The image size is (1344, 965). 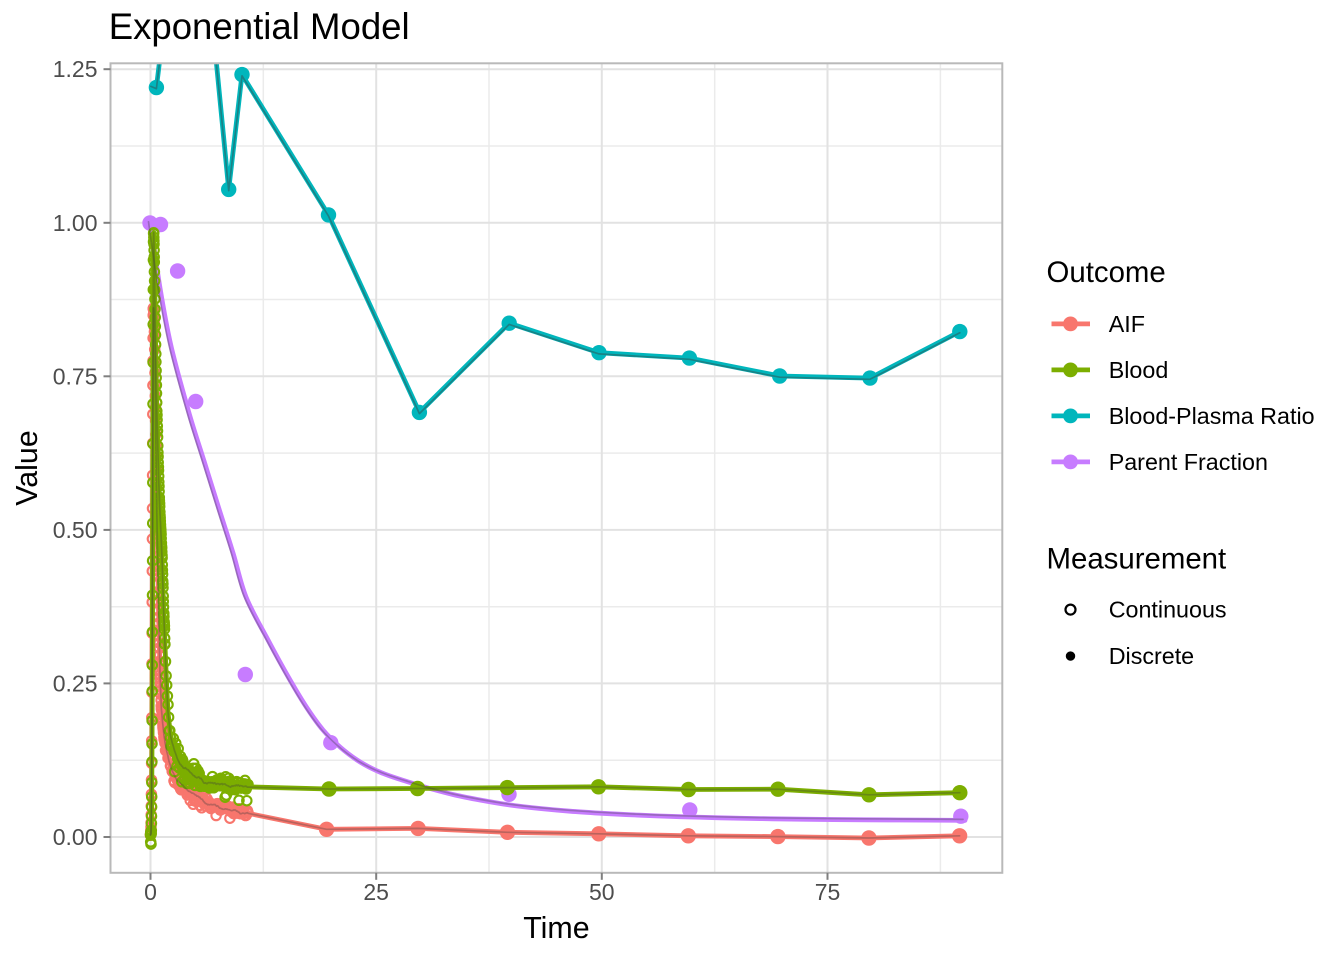 What do you see at coordinates (75, 376) in the screenshot?
I see `svg-text: 0.75` at bounding box center [75, 376].